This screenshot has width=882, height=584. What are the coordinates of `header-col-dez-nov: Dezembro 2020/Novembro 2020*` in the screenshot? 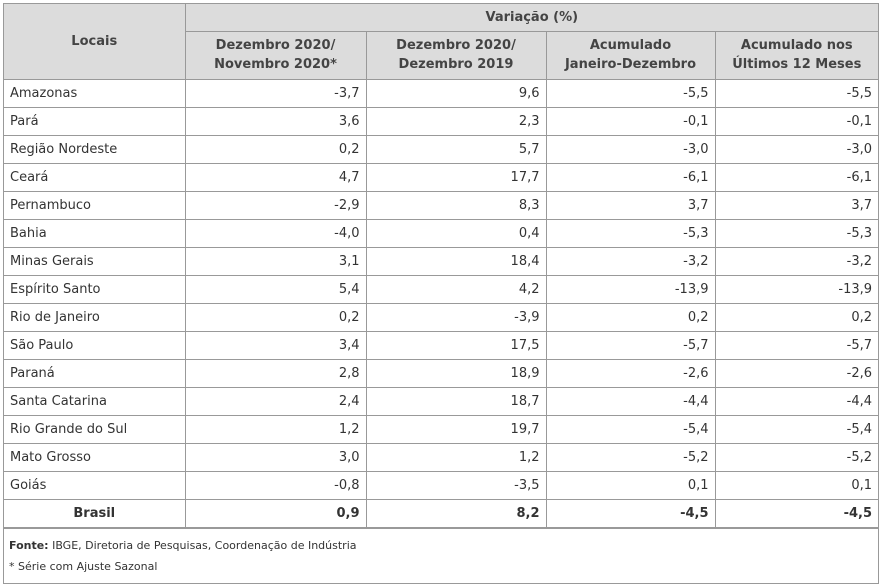 It's located at (276, 55).